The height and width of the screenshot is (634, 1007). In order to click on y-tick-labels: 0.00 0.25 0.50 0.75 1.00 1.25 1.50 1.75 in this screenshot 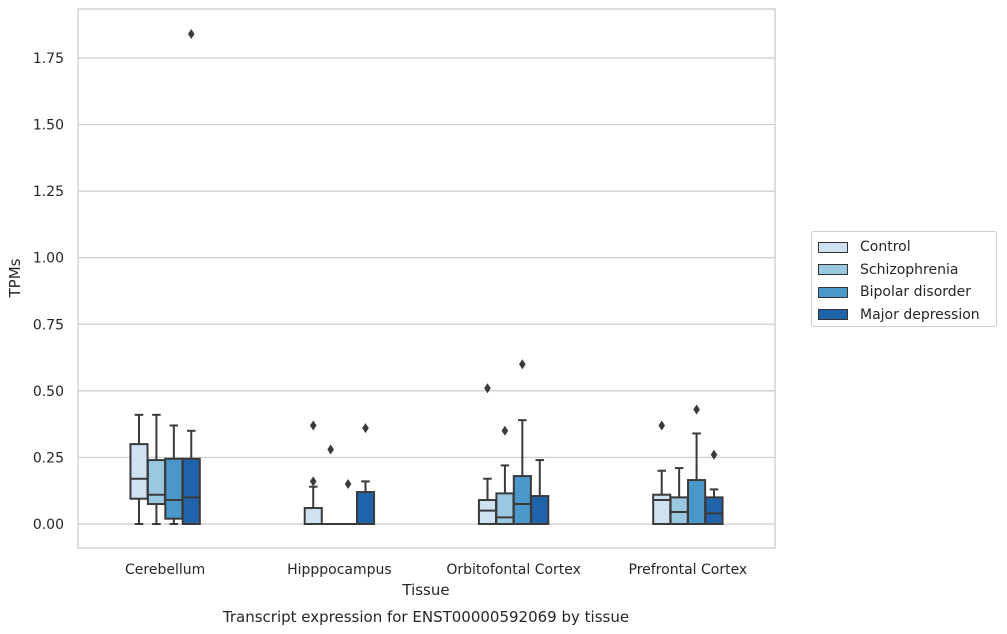, I will do `click(48, 292)`.